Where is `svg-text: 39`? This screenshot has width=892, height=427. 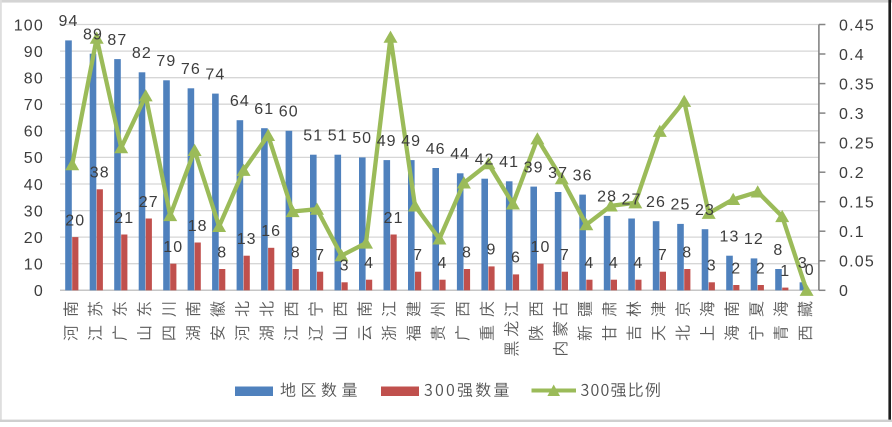 svg-text: 39 is located at coordinates (534, 167).